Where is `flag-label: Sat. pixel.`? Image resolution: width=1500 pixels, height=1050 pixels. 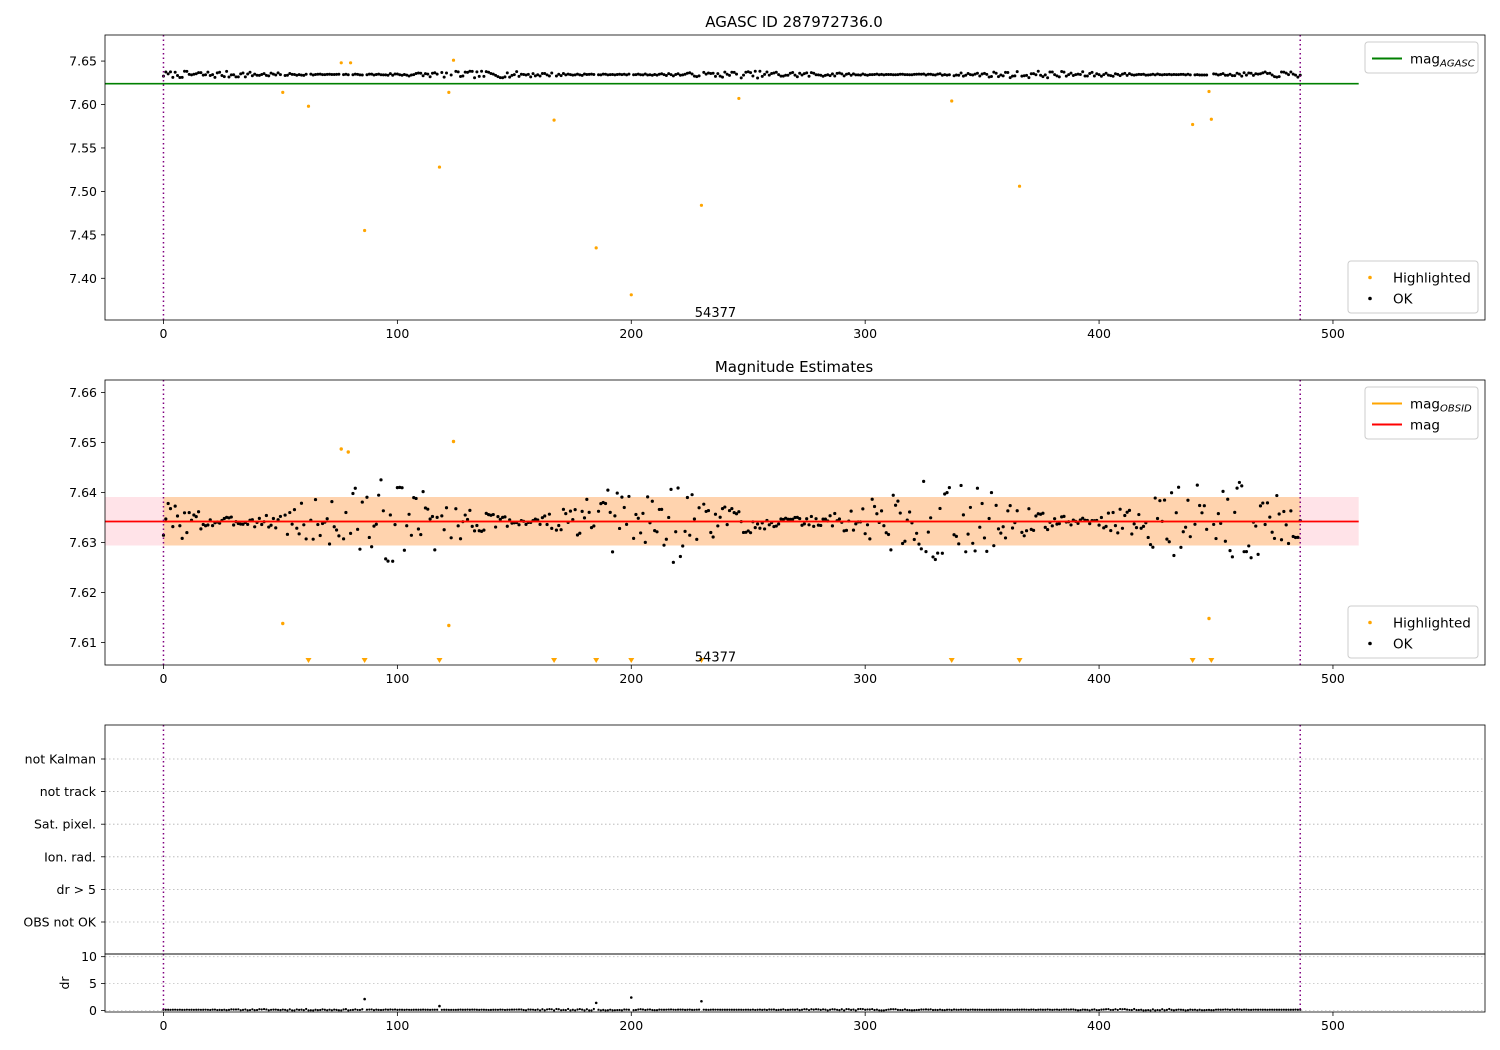
flag-label: Sat. pixel. is located at coordinates (65, 824).